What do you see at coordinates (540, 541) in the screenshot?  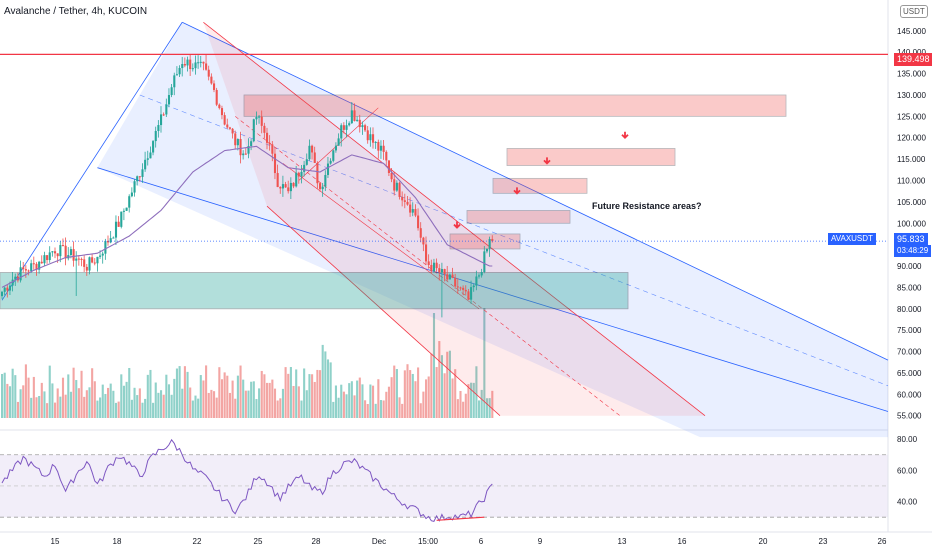 I see `time-tick-label: 9` at bounding box center [540, 541].